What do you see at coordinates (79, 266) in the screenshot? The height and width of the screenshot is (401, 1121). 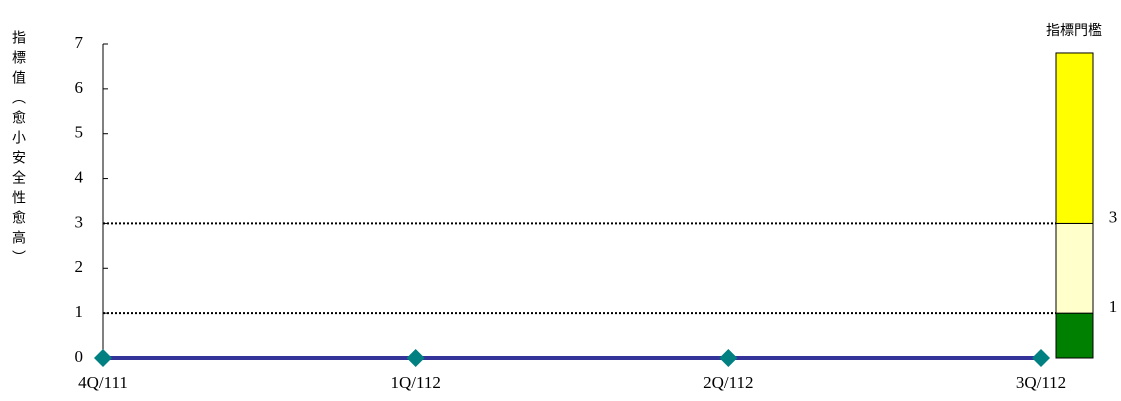 I see `y-tick-label: 2` at bounding box center [79, 266].